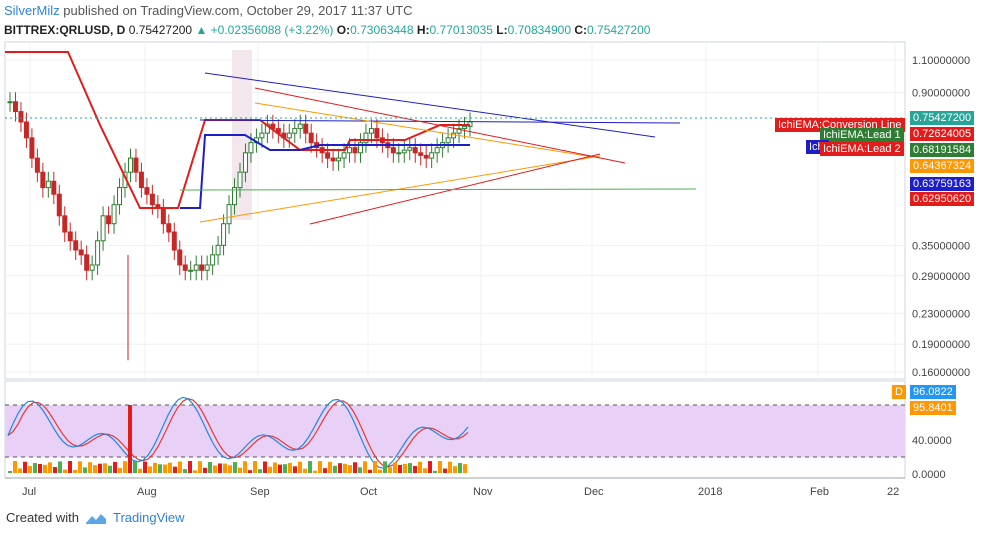  I want to click on bottom-red-value: 0.62950620, so click(942, 199).